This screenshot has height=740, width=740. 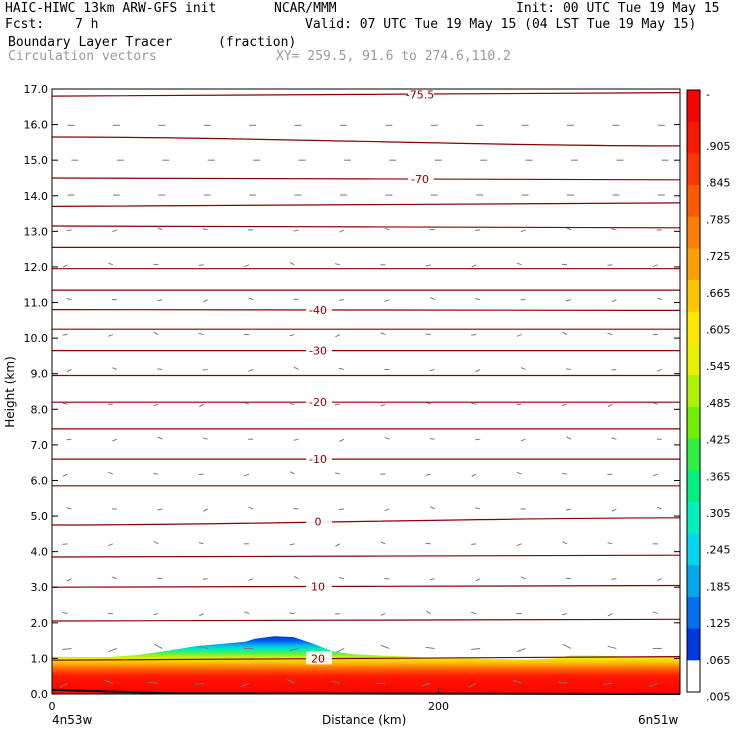 What do you see at coordinates (708, 94) in the screenshot?
I see `colorbar-label: -` at bounding box center [708, 94].